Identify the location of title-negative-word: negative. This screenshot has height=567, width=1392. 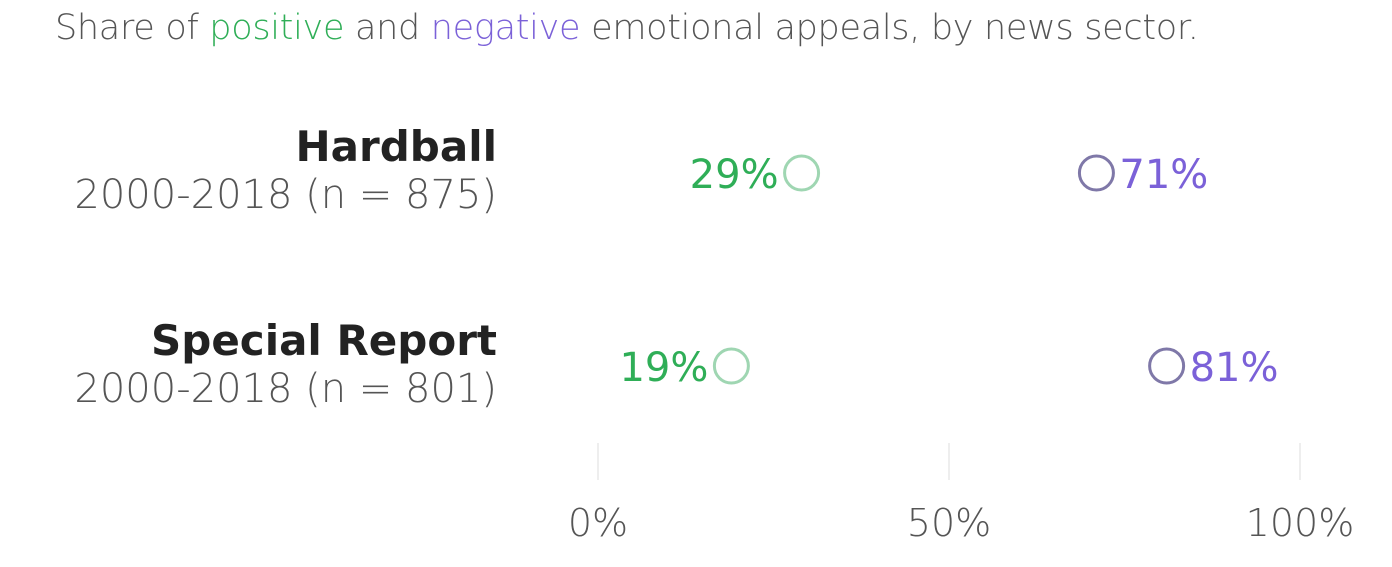
(505, 28).